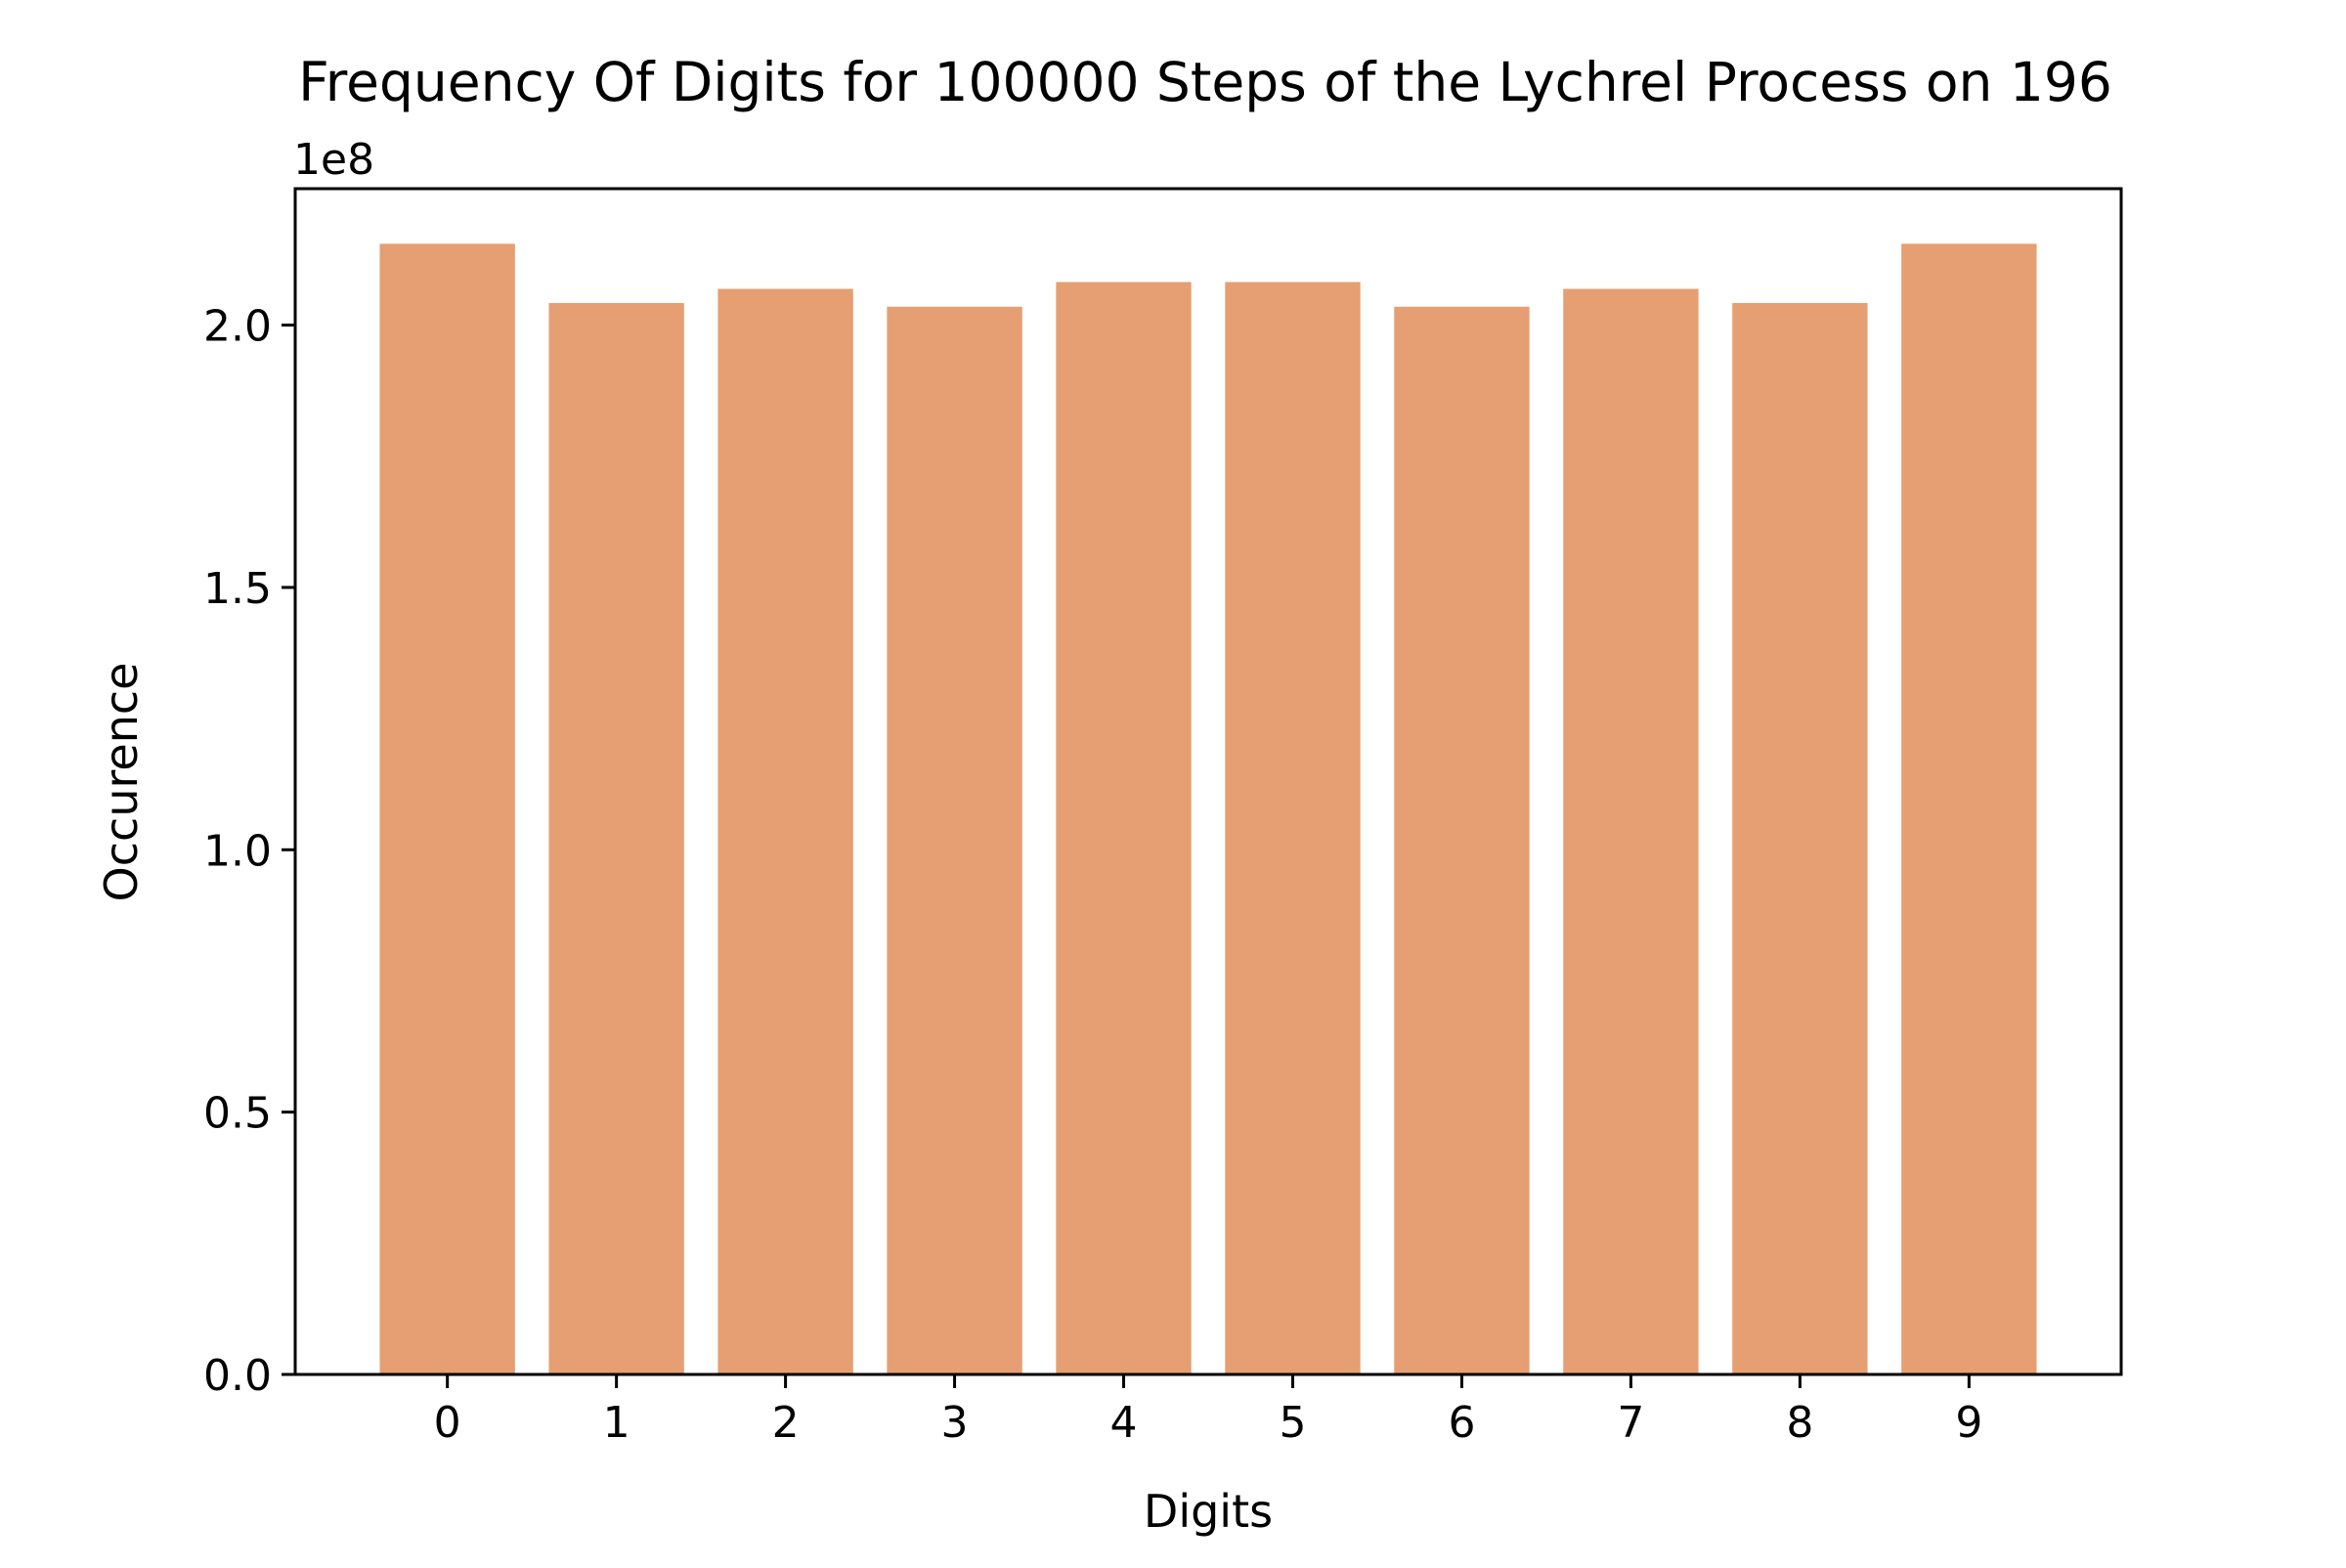 This screenshot has width=2346, height=1568. I want to click on y-offset-label: 1e8, so click(333, 160).